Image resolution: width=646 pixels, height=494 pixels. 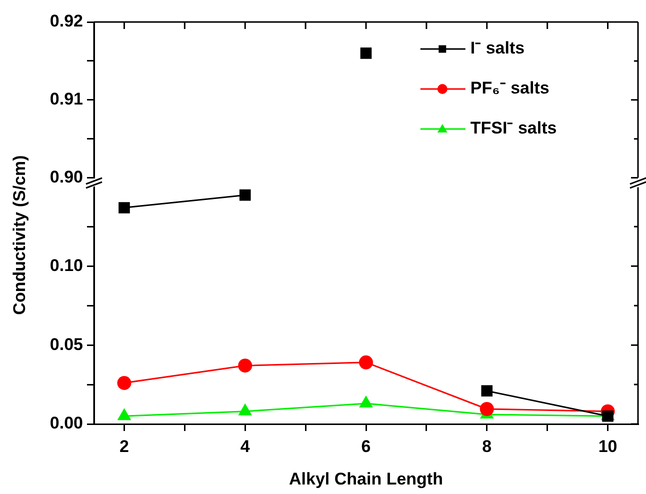 What do you see at coordinates (66, 344) in the screenshot?
I see `y-tick-label: 0.05` at bounding box center [66, 344].